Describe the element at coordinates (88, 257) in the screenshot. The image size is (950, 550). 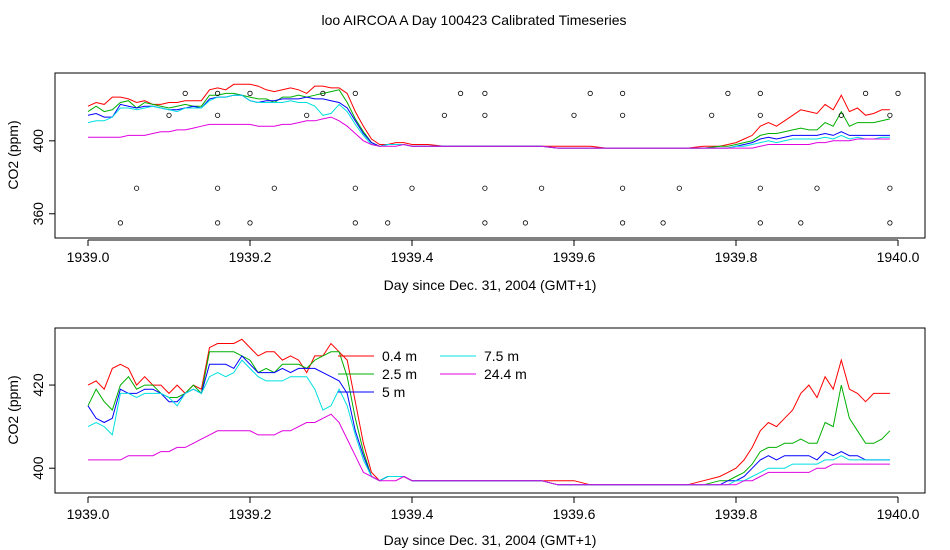
I see `top-x-tick-label: 1939.0` at that location.